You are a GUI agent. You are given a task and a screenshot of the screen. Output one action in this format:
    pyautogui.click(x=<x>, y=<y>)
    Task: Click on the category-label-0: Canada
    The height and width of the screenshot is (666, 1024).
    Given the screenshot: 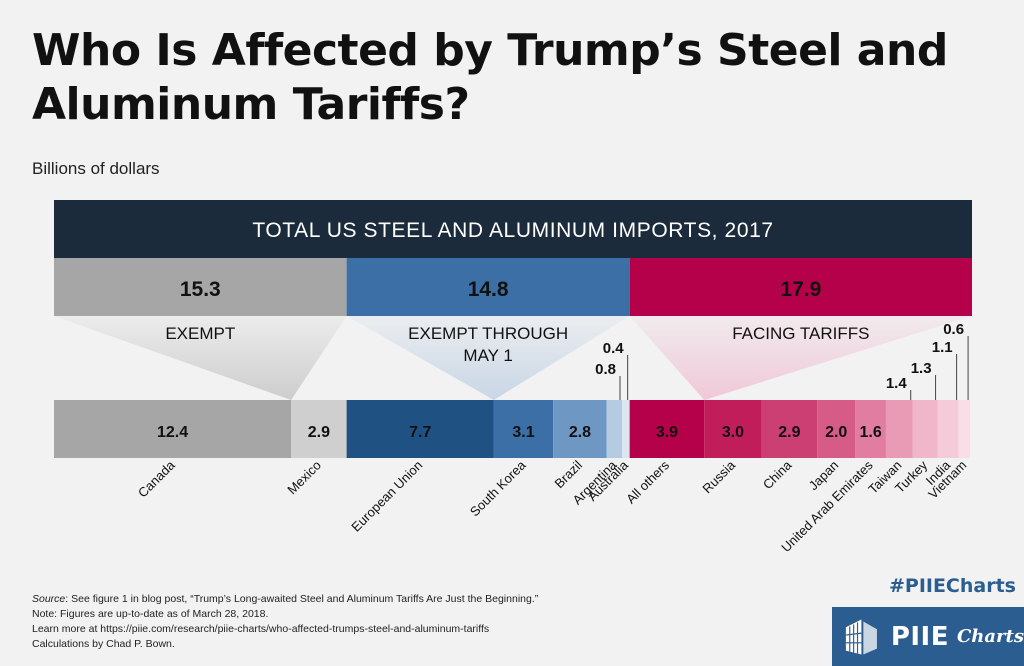 What is the action you would take?
    pyautogui.click(x=156, y=478)
    